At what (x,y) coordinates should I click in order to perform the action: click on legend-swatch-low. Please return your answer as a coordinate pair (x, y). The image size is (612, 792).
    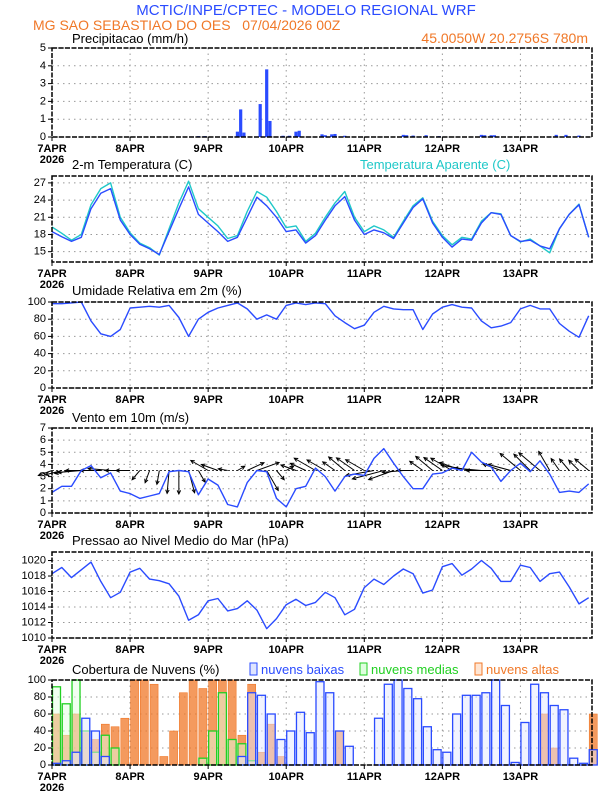
    Looking at the image, I should click on (253, 669).